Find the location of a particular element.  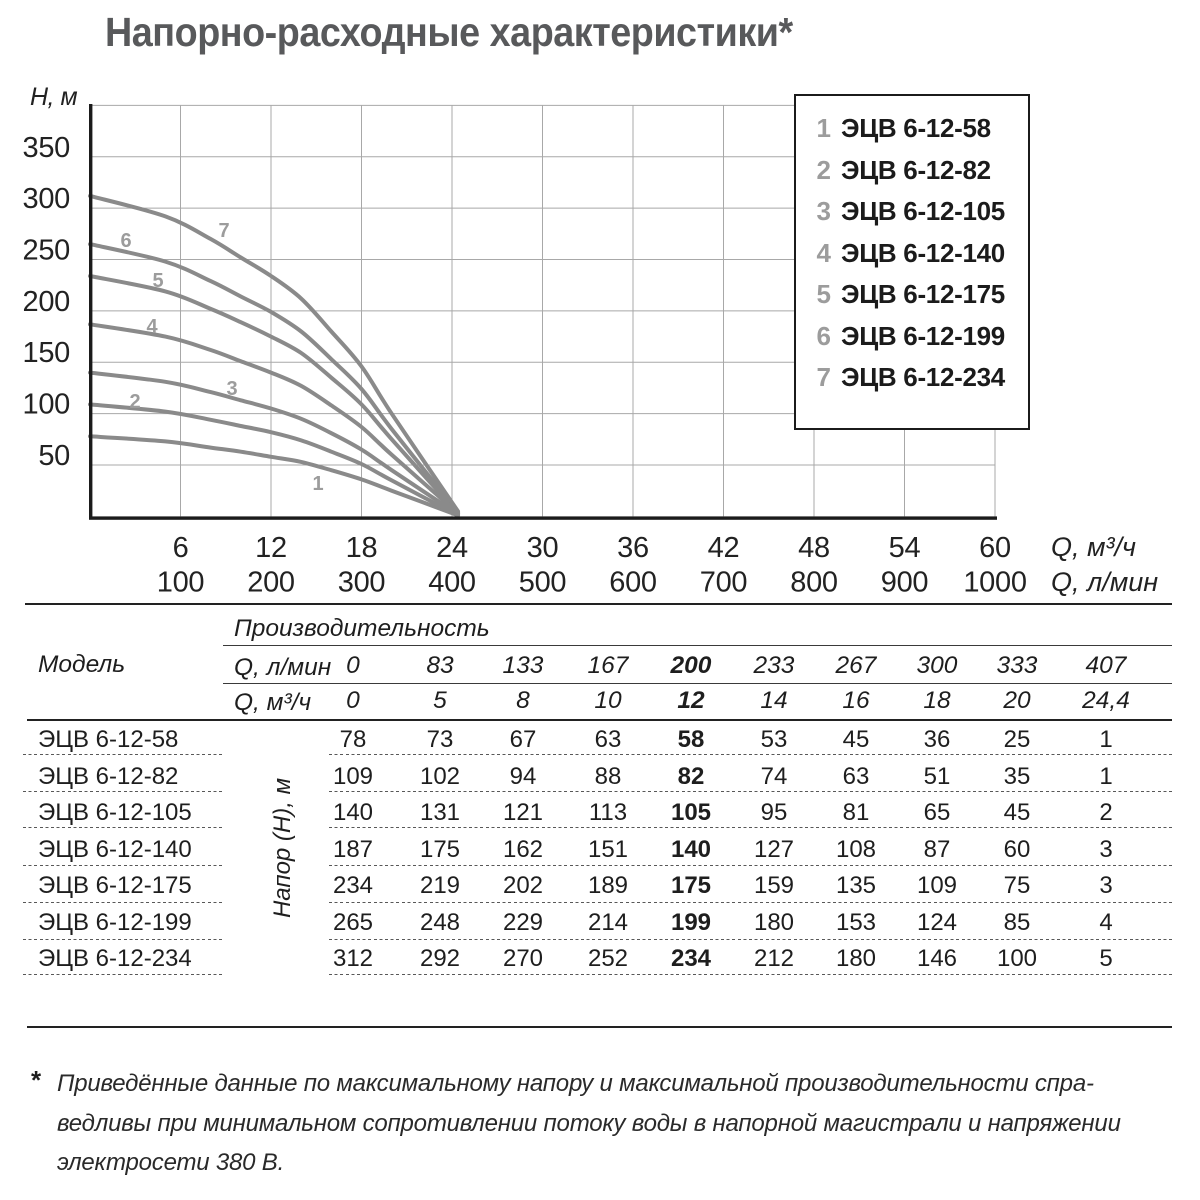

svg-text: 5 is located at coordinates (157, 281).